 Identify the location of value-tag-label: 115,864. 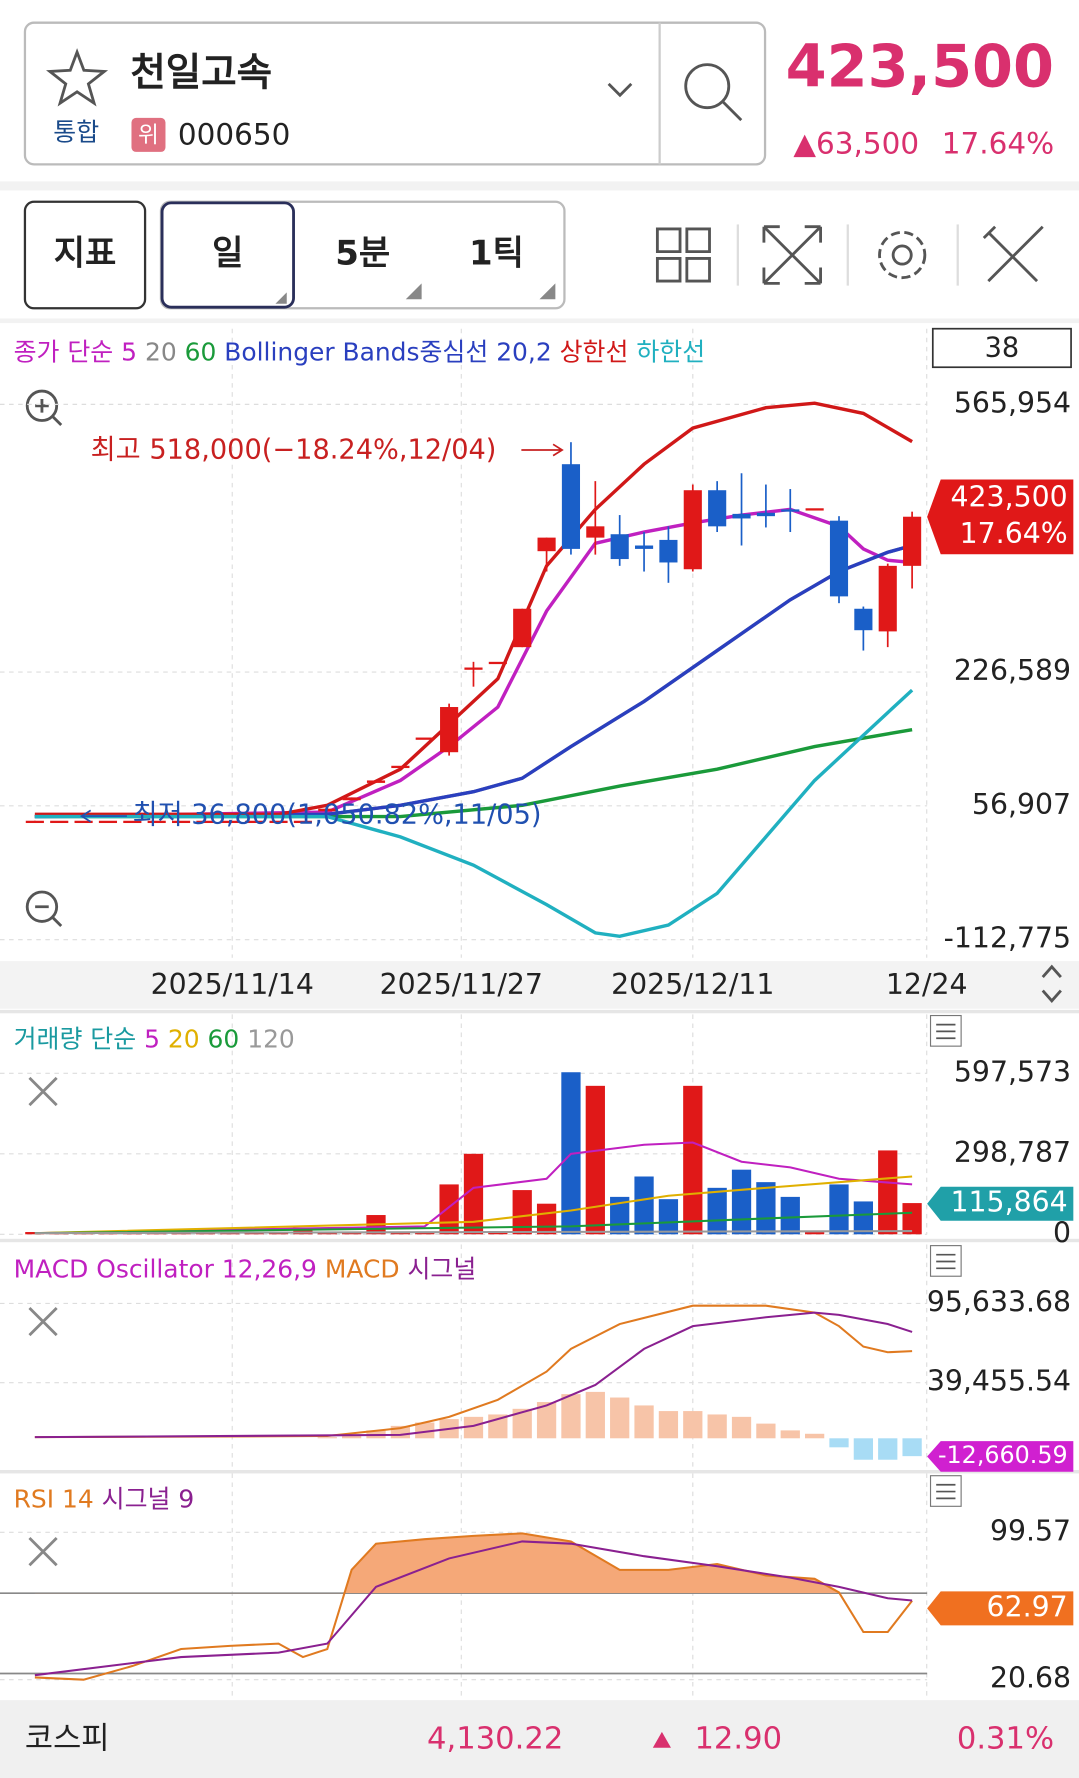
(1009, 1202).